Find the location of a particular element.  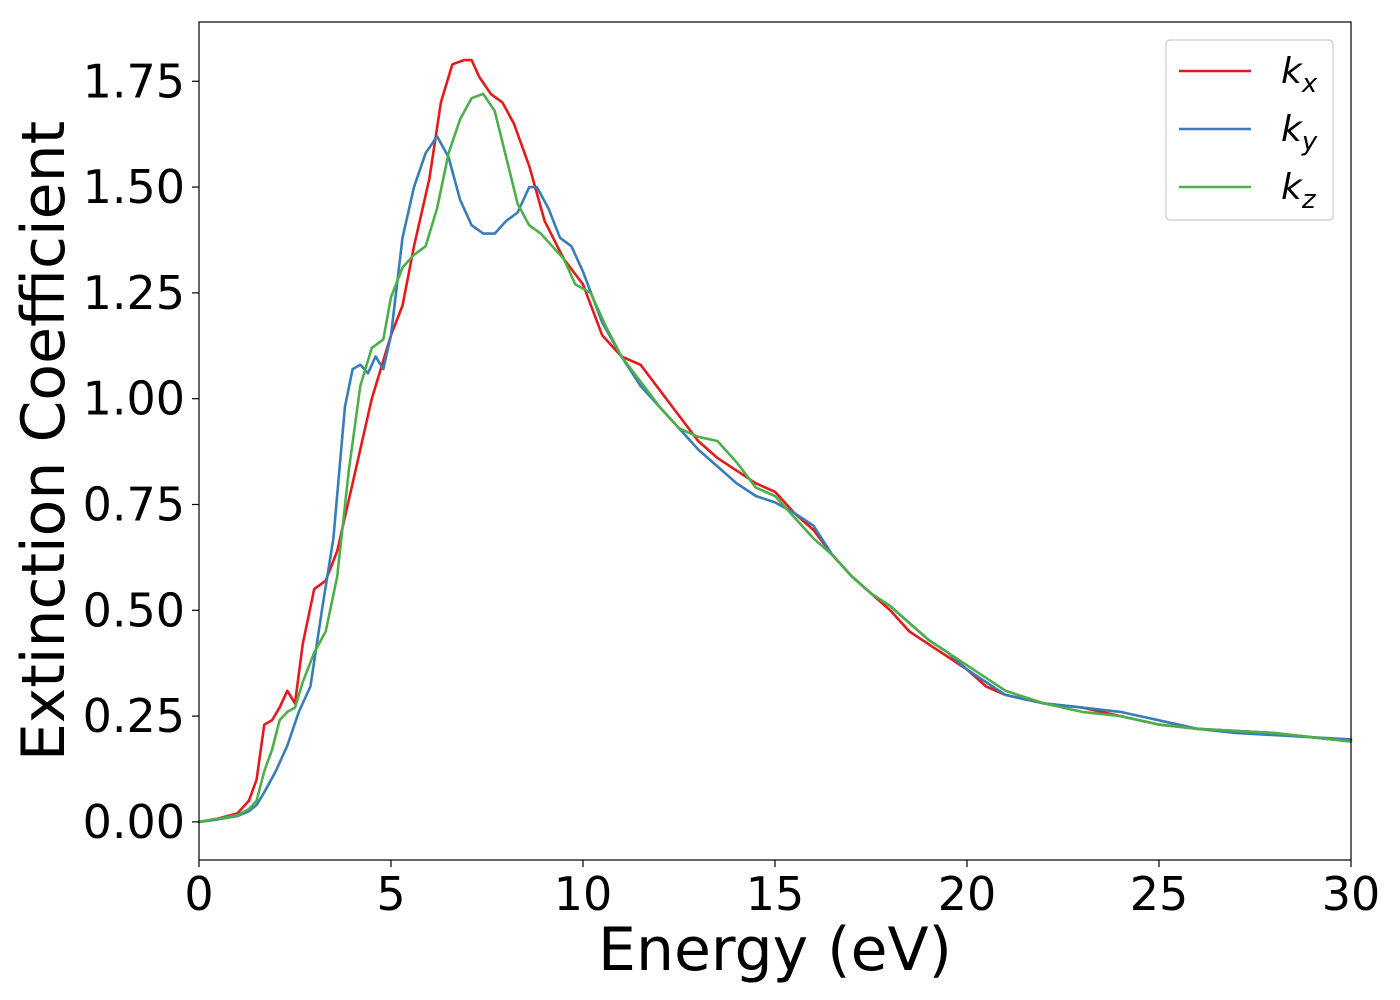

x-axis-label: Energy (eV) is located at coordinates (775, 950).